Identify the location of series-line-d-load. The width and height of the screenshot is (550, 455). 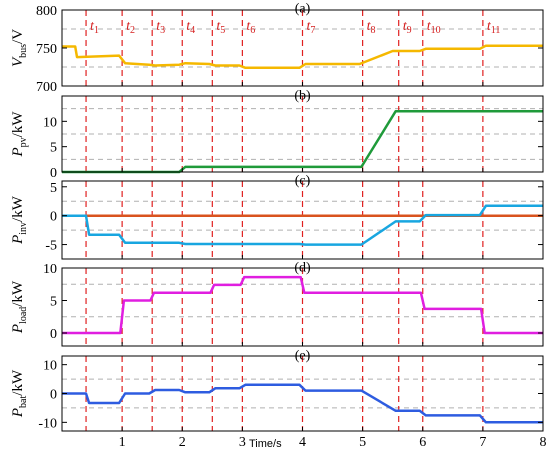
(302, 305).